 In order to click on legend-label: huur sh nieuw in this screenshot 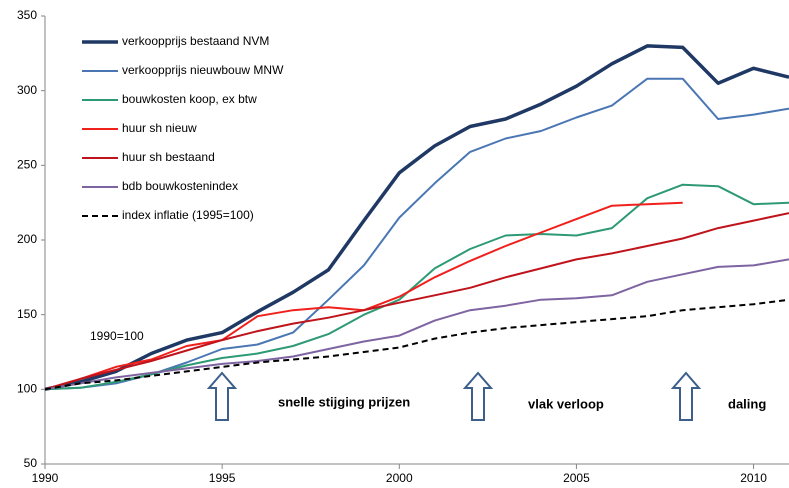, I will do `click(159, 128)`.